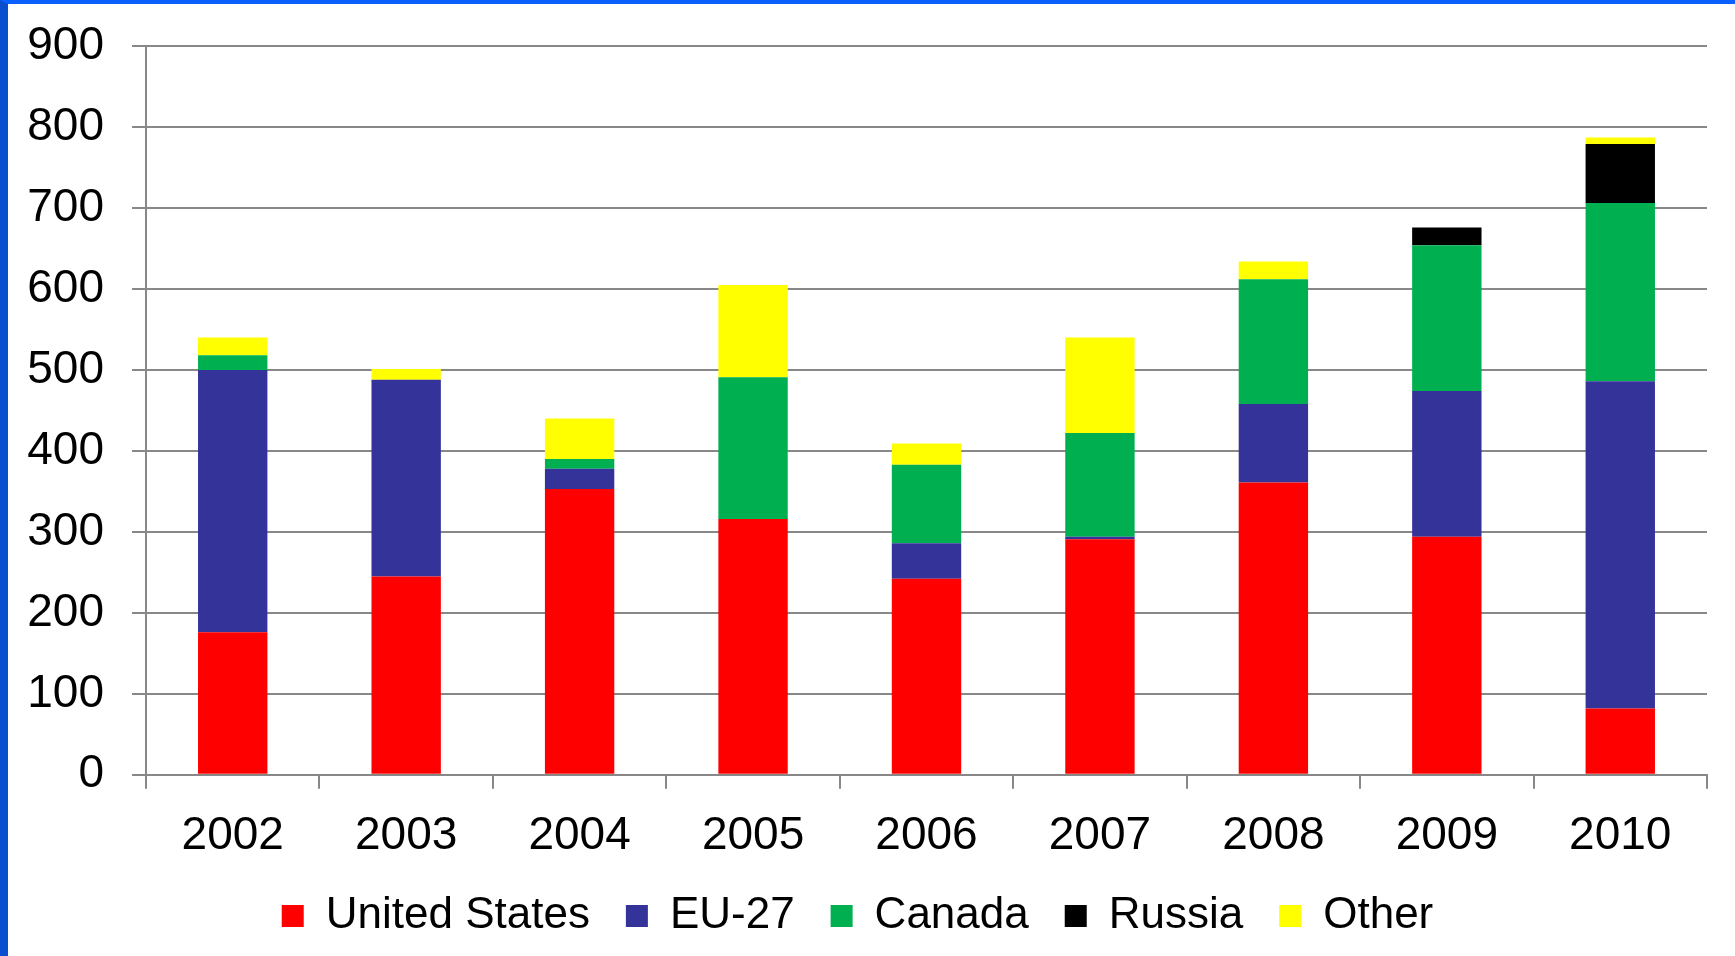  I want to click on x-tick-label: 2005, so click(753, 833).